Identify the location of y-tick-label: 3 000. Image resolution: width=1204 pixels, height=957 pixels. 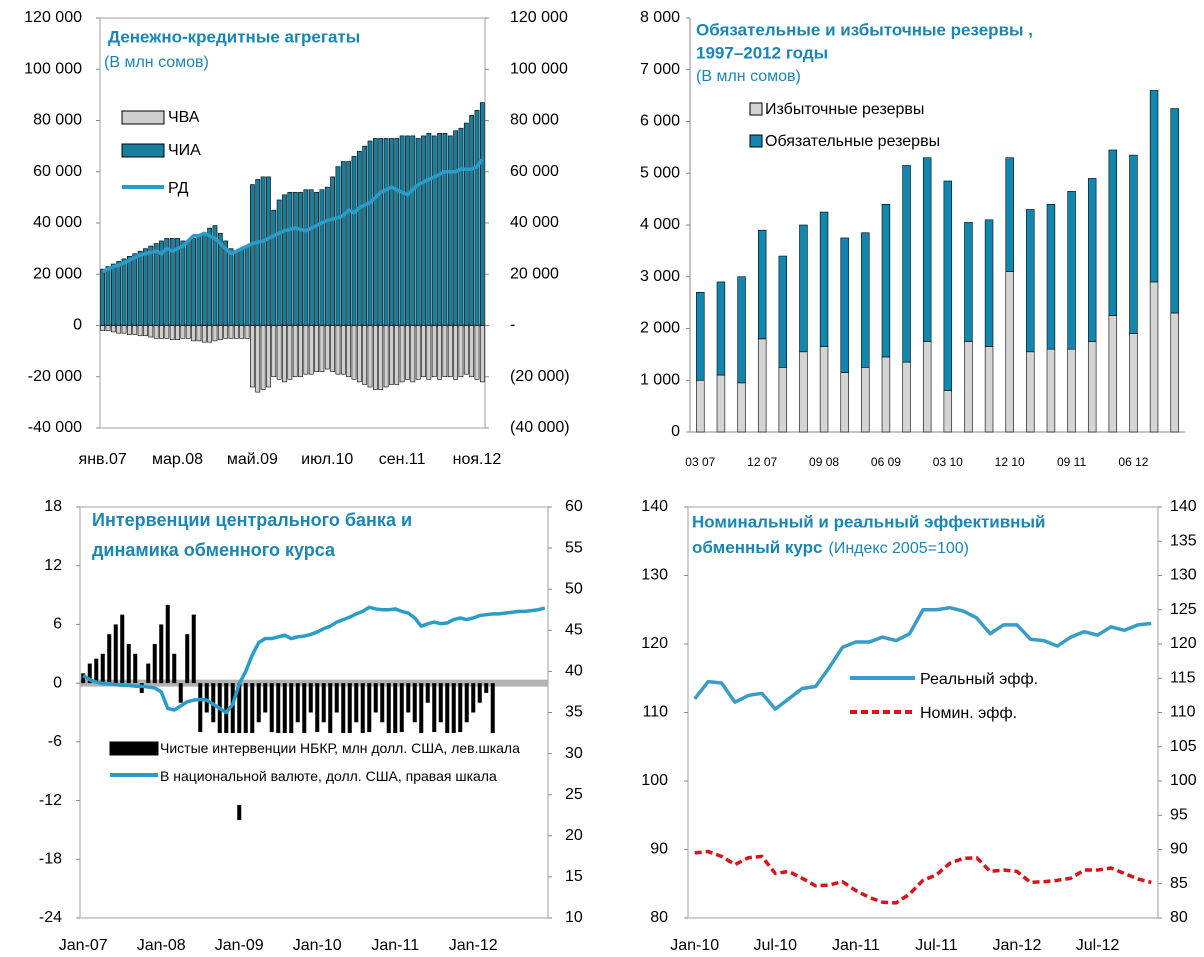
(660, 276).